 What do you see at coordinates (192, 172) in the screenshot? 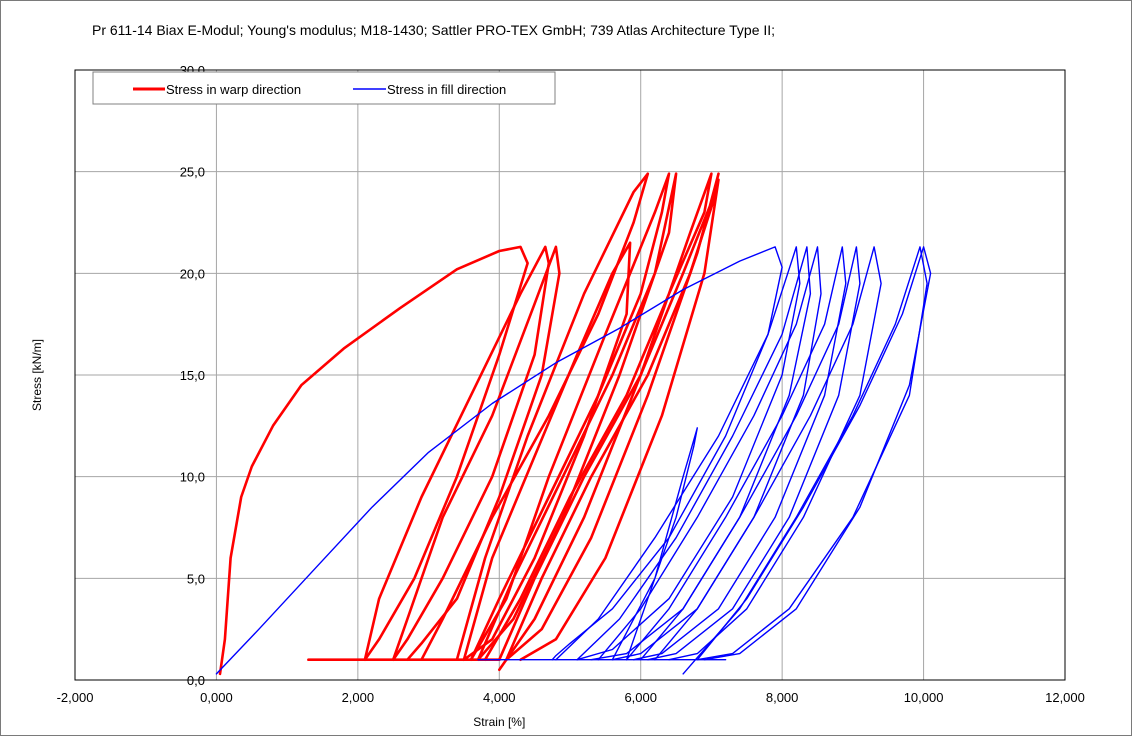
I see `y-tick-label: 25,0` at bounding box center [192, 172].